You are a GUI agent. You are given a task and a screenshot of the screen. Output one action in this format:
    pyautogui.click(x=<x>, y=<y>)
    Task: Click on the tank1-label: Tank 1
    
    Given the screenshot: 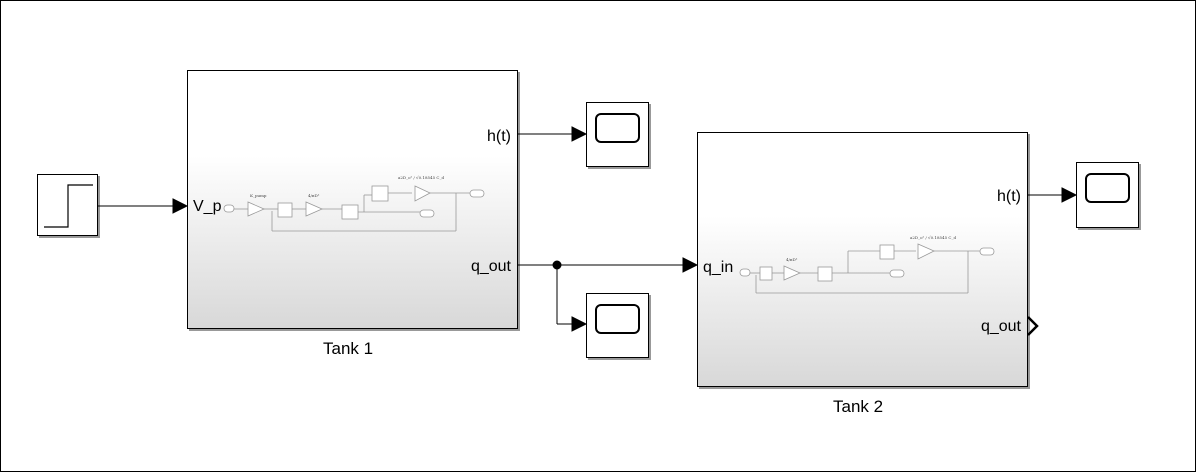 What is the action you would take?
    pyautogui.click(x=348, y=348)
    